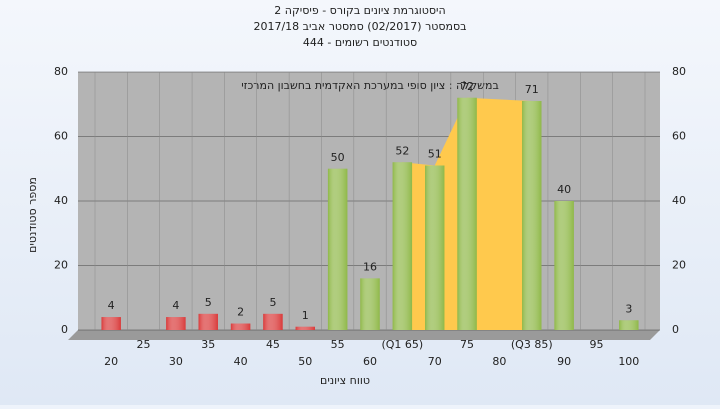 The height and width of the screenshot is (409, 720). What do you see at coordinates (359, 10) in the screenshot?
I see `chart-title: היסטוגרמת ציונים בקורס - פיסיקה 2` at bounding box center [359, 10].